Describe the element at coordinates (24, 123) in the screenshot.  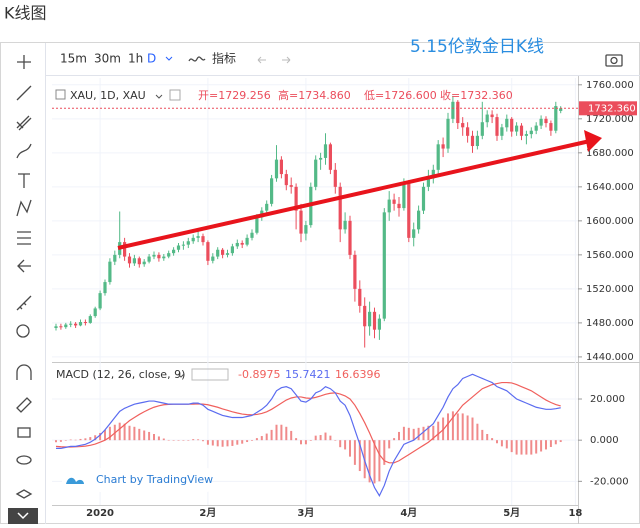
I see `fib-tool` at that location.